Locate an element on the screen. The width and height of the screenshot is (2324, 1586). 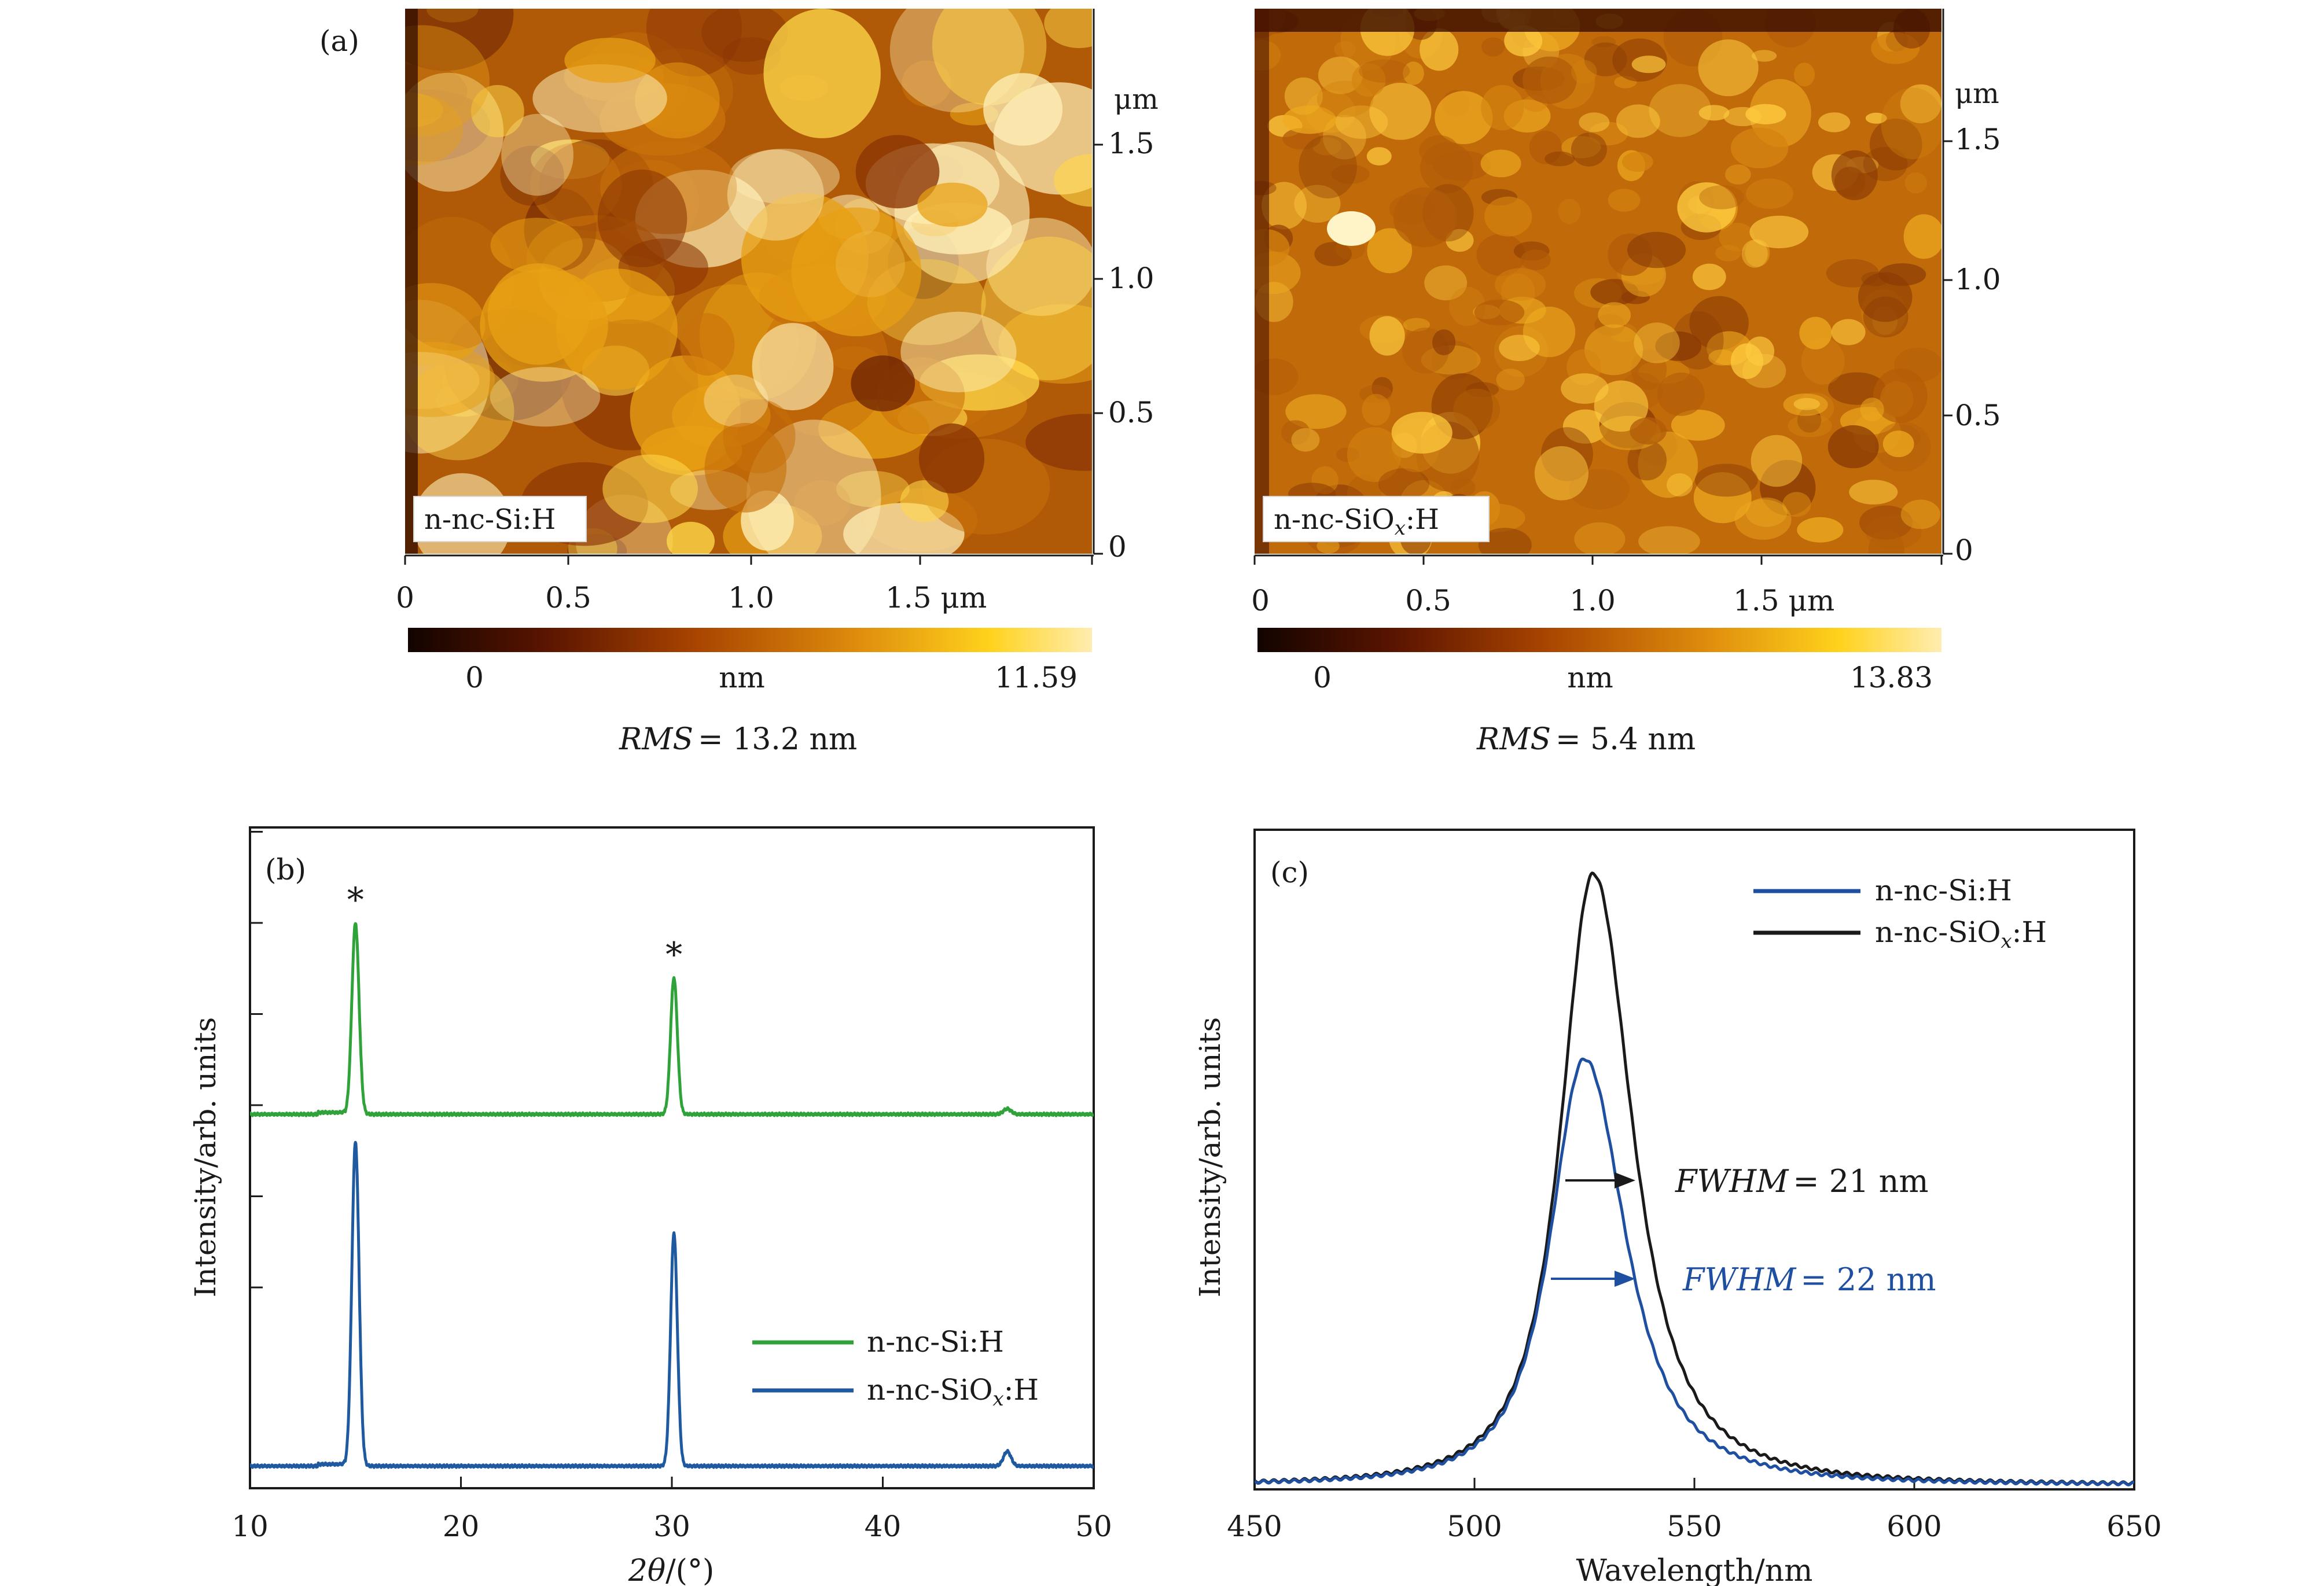
afm-right-bright-particle is located at coordinates (1351, 228).